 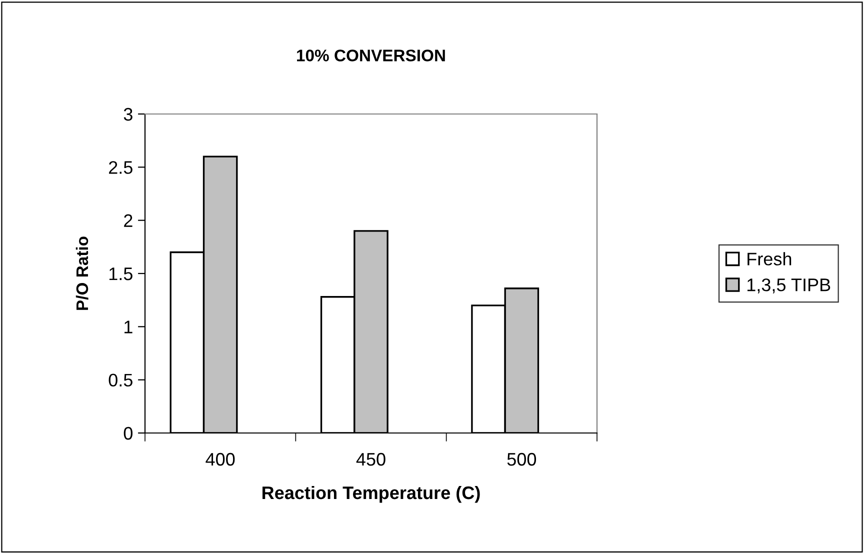 I want to click on x-axis-title: Reaction Temperature (C), so click(x=371, y=494).